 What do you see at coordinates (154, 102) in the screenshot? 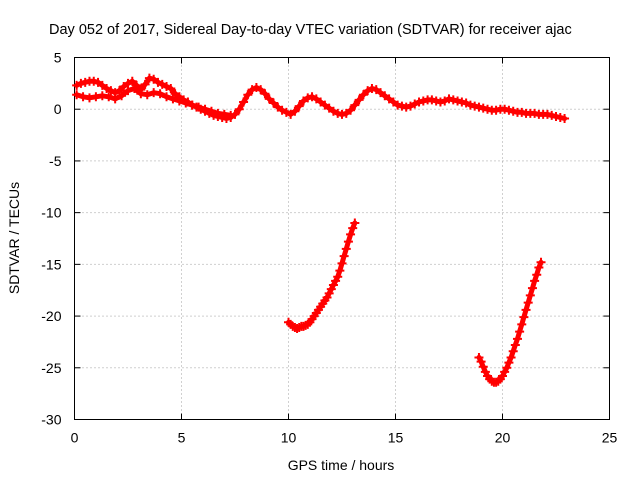
I see `series-upper-band-b` at bounding box center [154, 102].